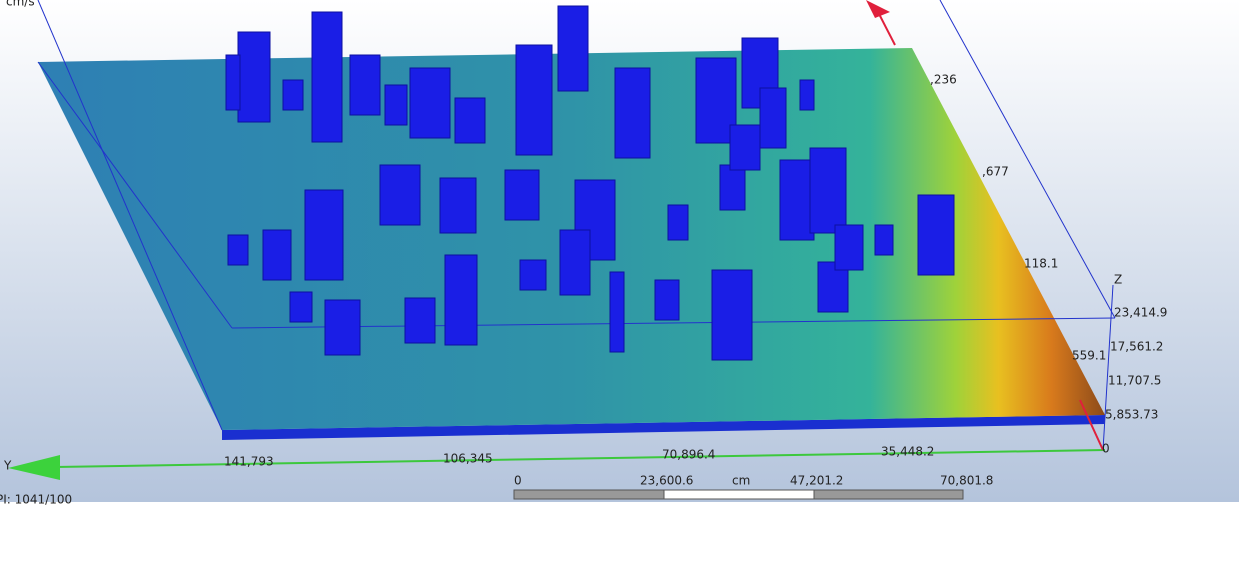  Describe the element at coordinates (878, 9) in the screenshot. I see `x-axis-arrow` at that location.